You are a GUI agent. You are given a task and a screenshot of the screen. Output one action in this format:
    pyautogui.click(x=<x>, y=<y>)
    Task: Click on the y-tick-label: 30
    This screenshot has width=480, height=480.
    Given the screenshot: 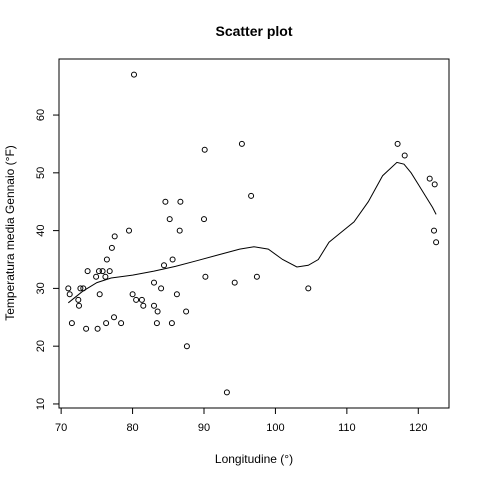 What is the action you would take?
    pyautogui.click(x=41, y=288)
    